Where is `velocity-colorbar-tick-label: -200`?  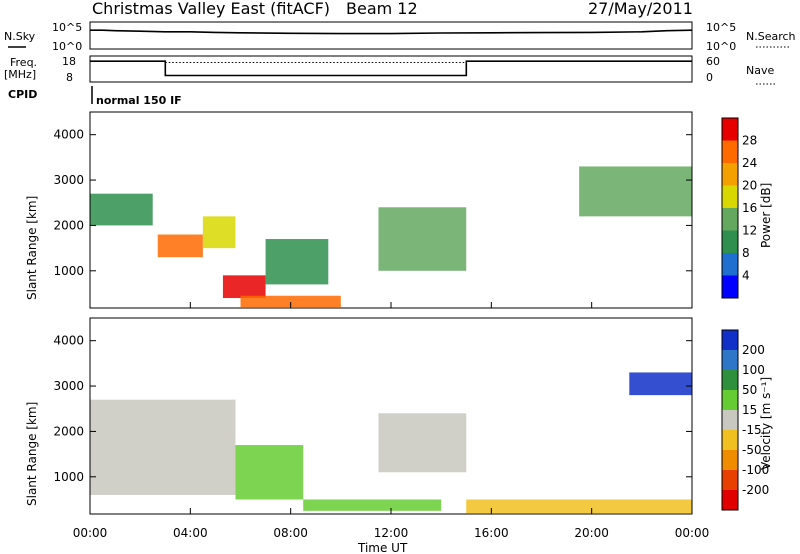 velocity-colorbar-tick-label: -200 is located at coordinates (755, 490).